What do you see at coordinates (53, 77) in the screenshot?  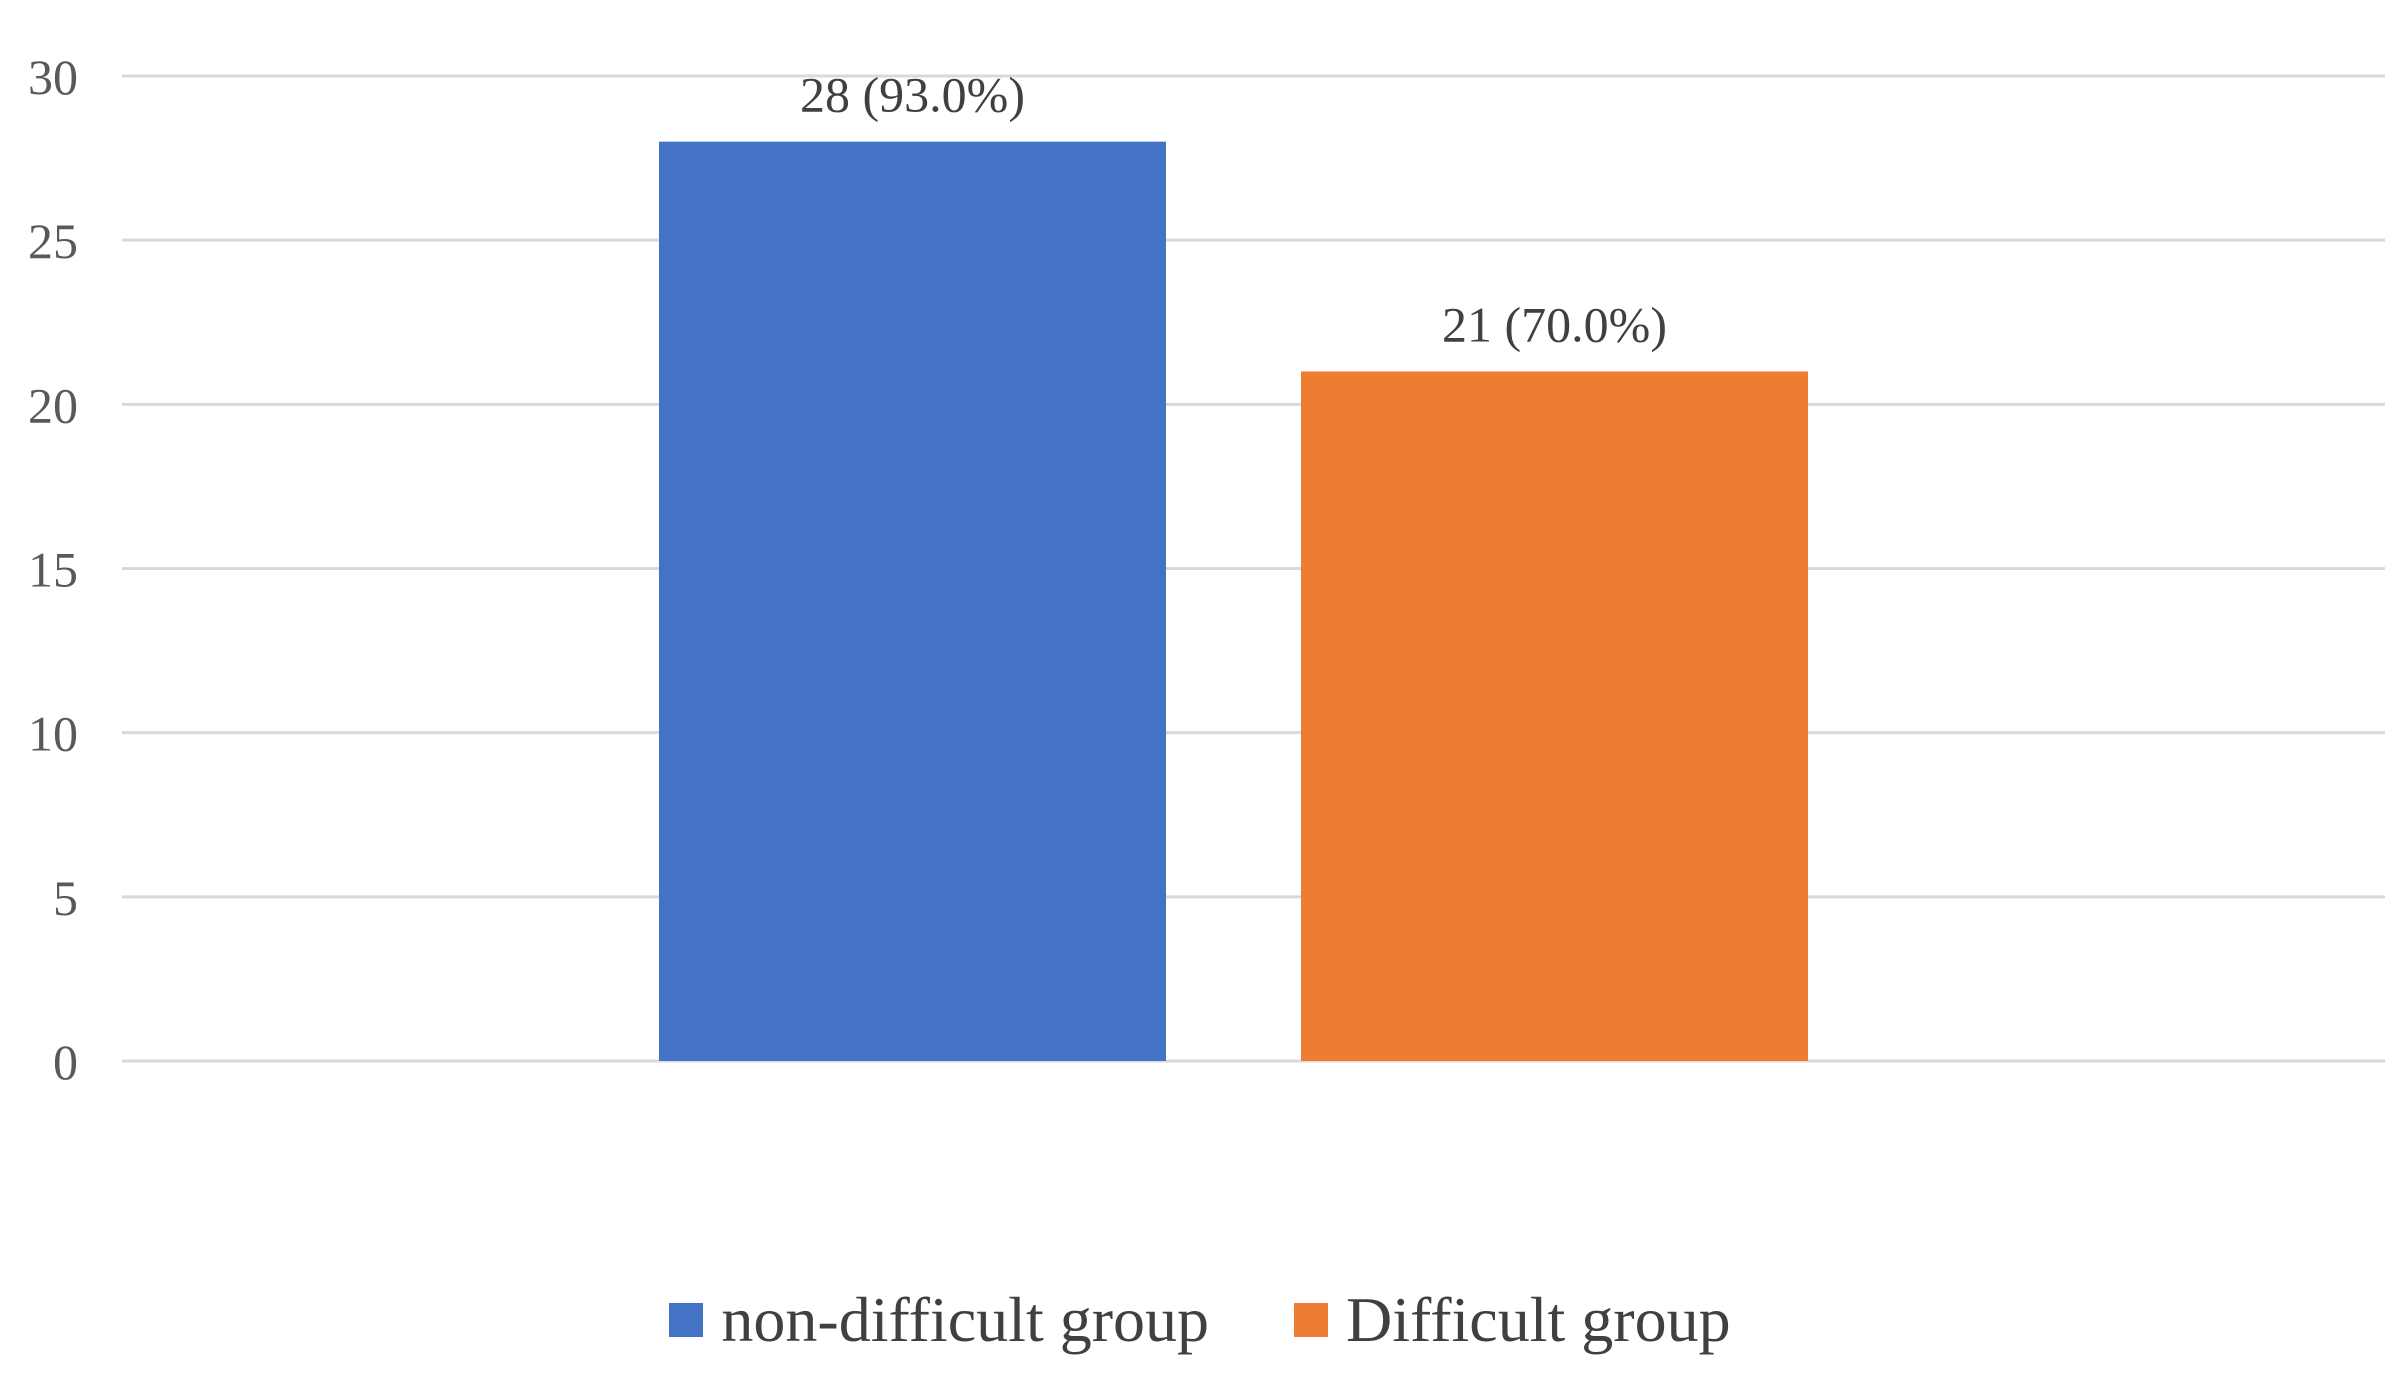 I see `y-tick-label: 30` at bounding box center [53, 77].